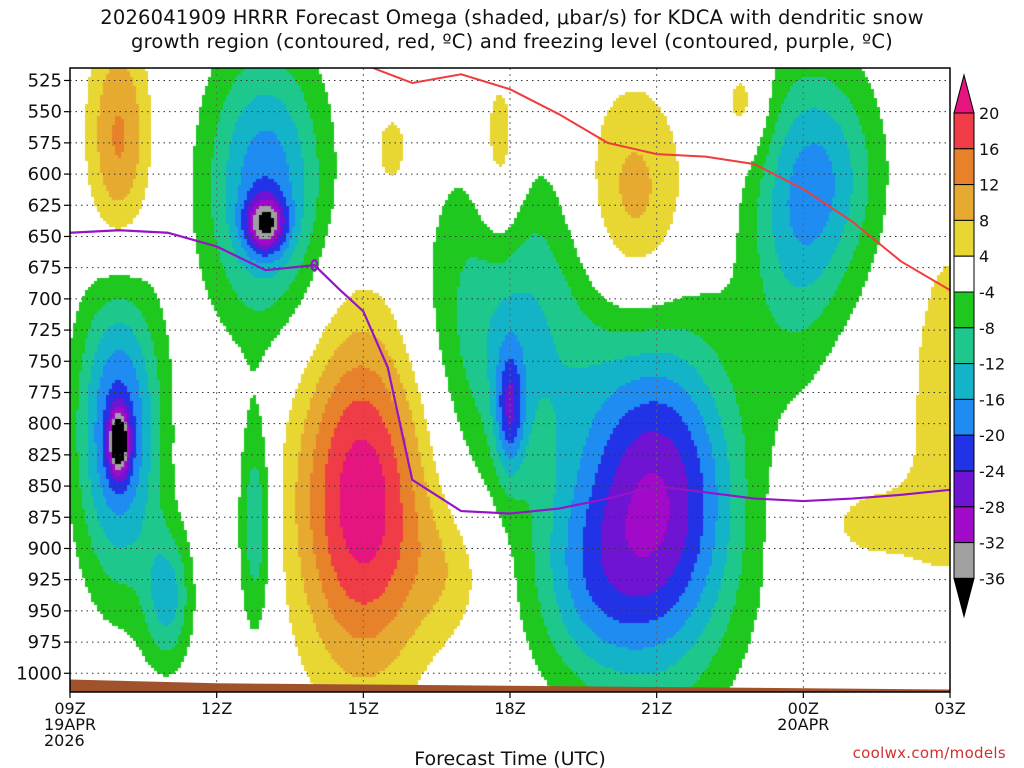 Image resolution: width=1024 pixels, height=768 pixels. Describe the element at coordinates (45, 361) in the screenshot. I see `y-tick-label: 750` at that location.